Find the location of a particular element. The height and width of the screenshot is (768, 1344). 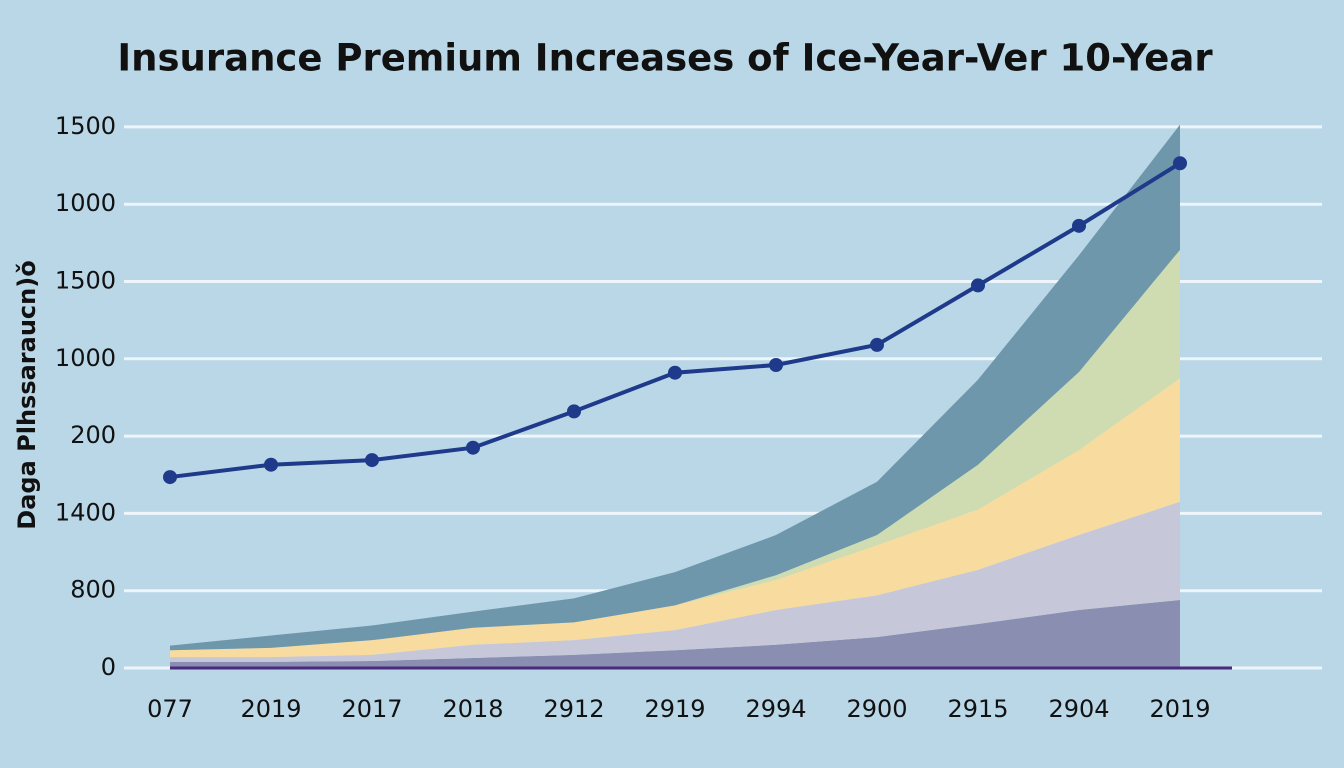

area is located at coordinates (675, 633).